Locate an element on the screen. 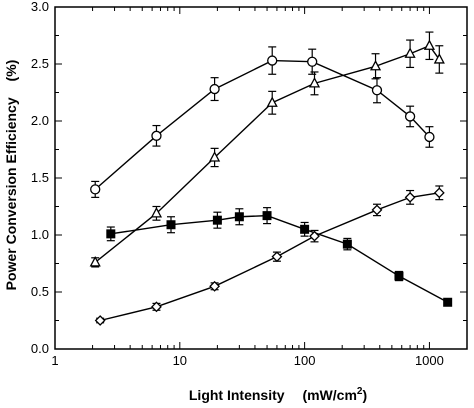 The height and width of the screenshot is (408, 474). x-tick-label: 10 is located at coordinates (180, 360).